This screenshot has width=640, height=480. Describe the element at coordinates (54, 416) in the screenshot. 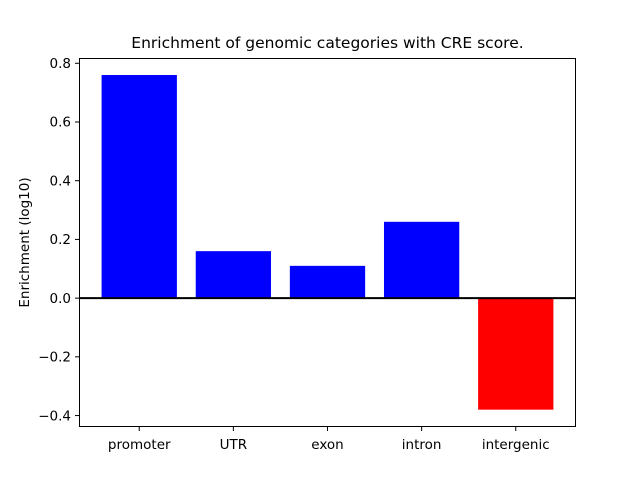

I see `y-tick-label: −0.4` at that location.